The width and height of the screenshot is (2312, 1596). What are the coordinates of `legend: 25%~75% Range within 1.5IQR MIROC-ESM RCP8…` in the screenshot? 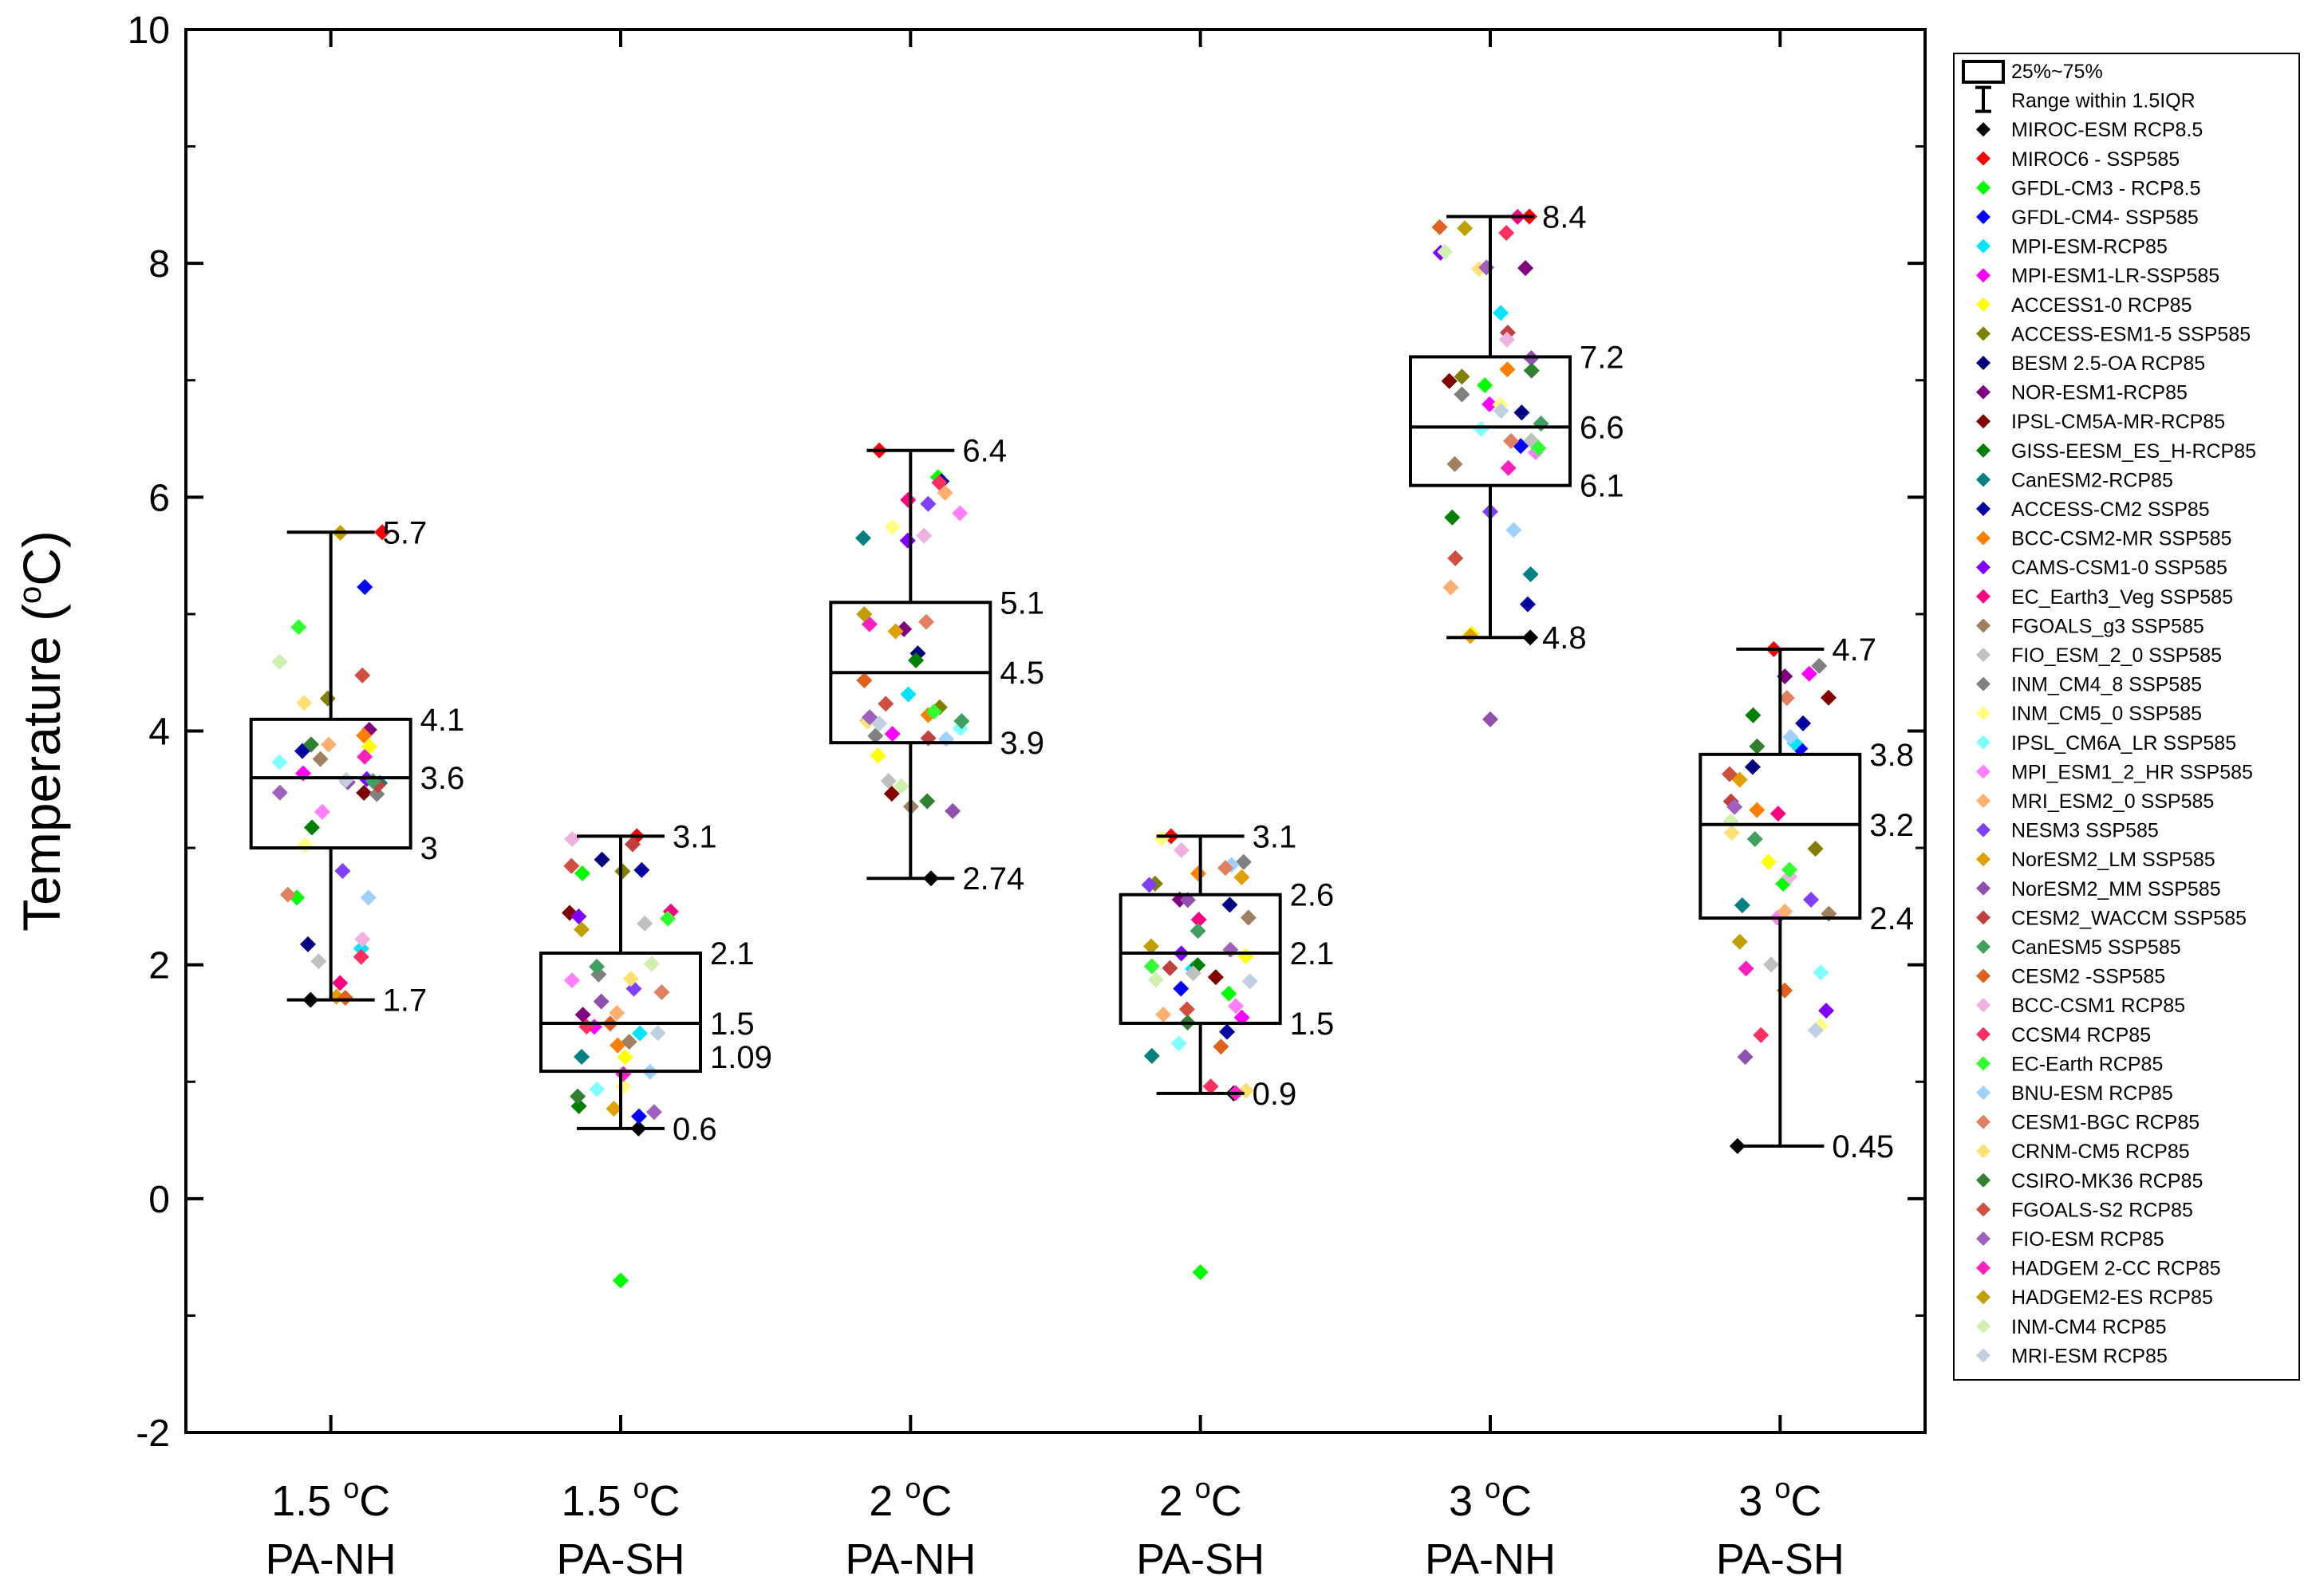 It's located at (2126, 717).